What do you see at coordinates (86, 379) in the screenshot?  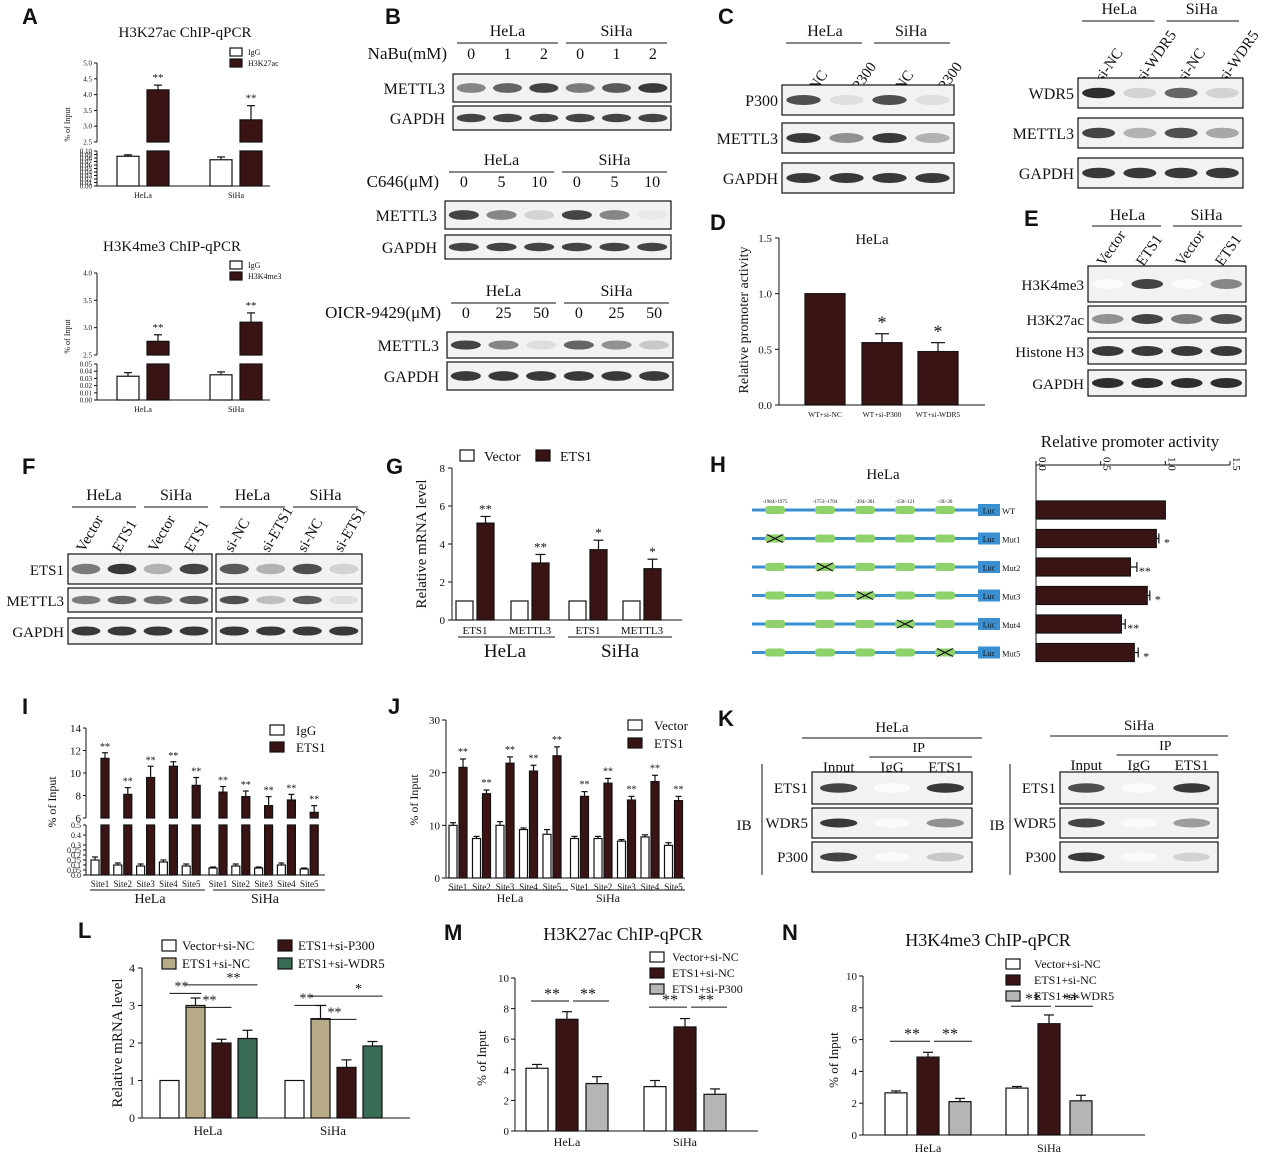 I see `tick-label: 0.03` at bounding box center [86, 379].